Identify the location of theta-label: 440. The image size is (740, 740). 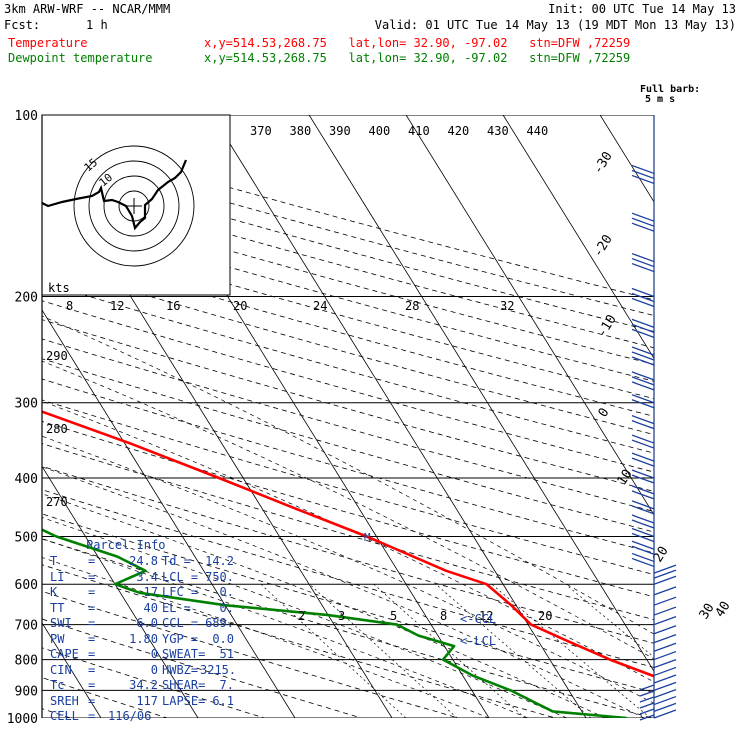
(538, 131).